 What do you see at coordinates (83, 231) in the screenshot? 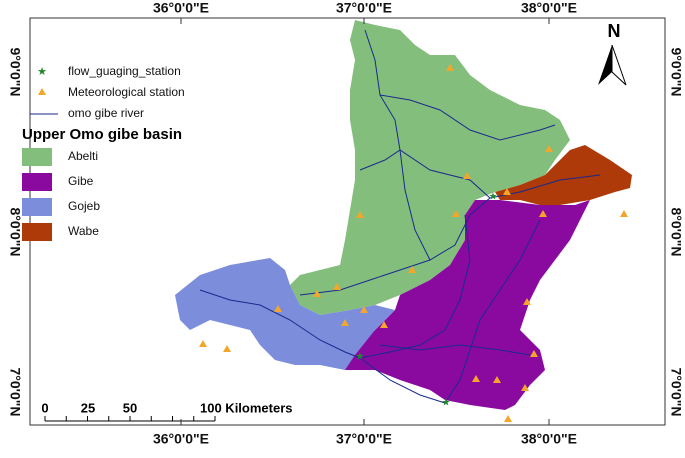
I see `legend-label: Wabe` at bounding box center [83, 231].